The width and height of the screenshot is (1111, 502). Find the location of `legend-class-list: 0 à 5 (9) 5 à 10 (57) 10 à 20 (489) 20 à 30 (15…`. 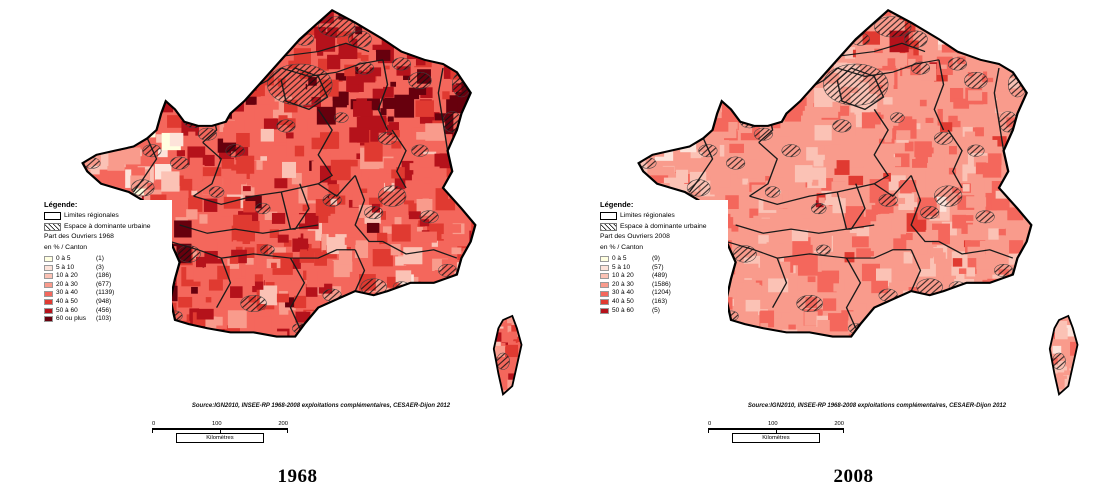

legend-class-list: 0 à 5 (9) 5 à 10 (57) 10 à 20 (489) 20 à 30 (15… is located at coordinates (664, 285).